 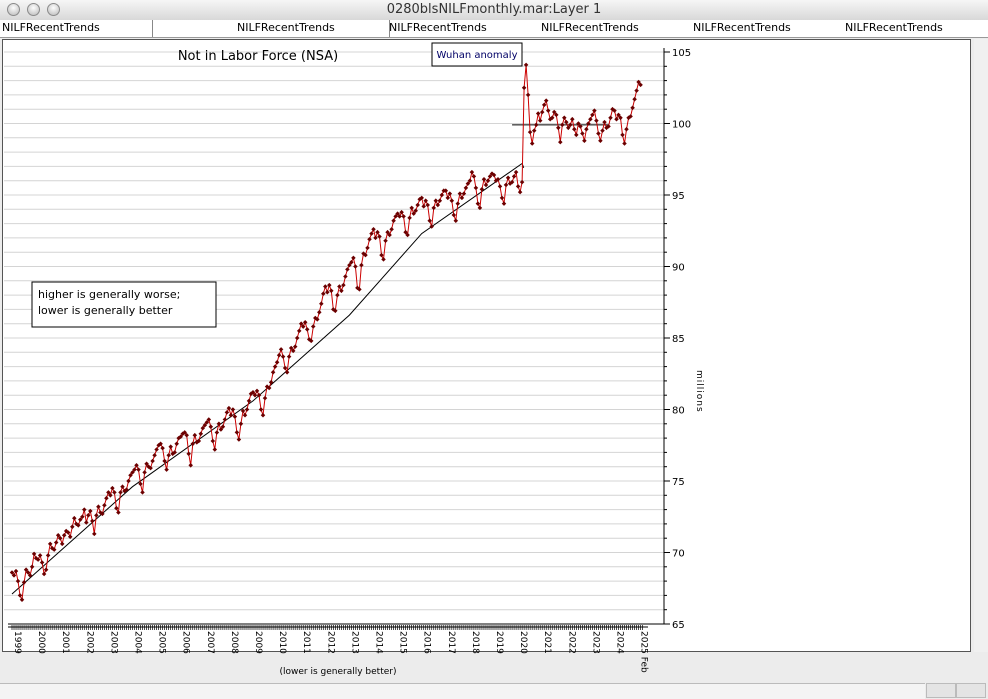 What do you see at coordinates (462, 691) in the screenshot?
I see `horizontal-scrollbar` at bounding box center [462, 691].